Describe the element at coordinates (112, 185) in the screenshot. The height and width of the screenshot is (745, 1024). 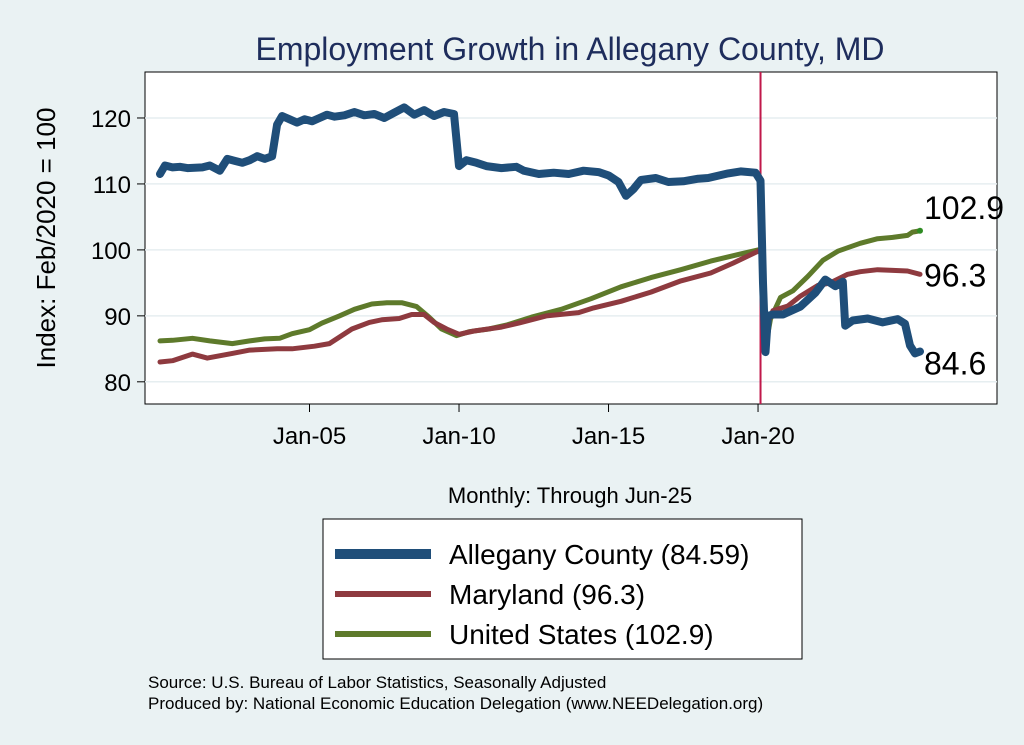
I see `y-tick-label: 110` at that location.